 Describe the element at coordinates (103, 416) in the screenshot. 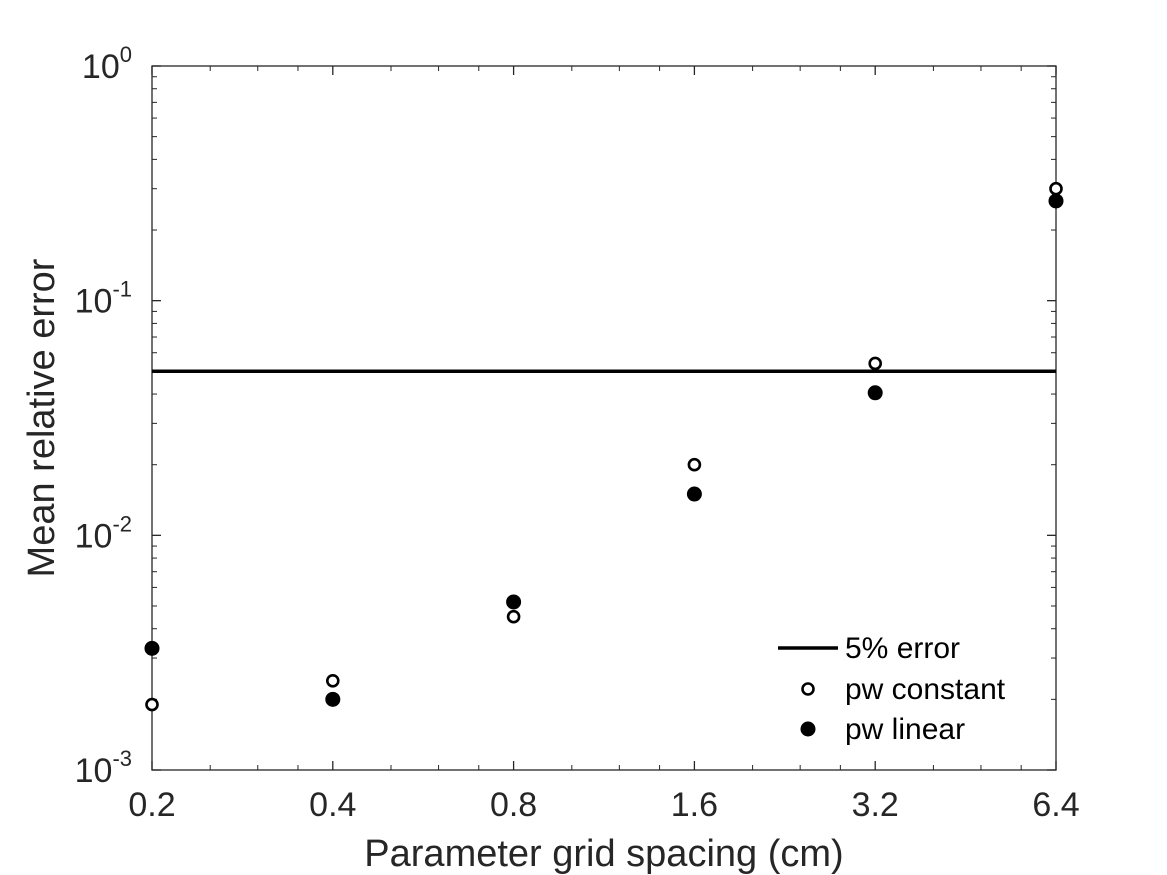

I see `y-tick-labels: 10⁻³ 10⁻² 10⁻¹ 10⁰` at that location.